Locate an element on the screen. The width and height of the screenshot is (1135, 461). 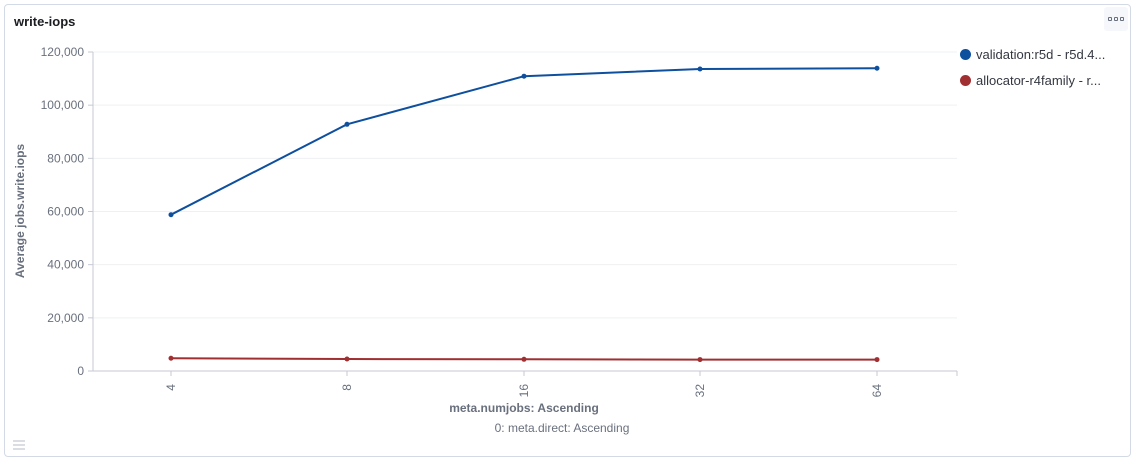
x-tick-label: 32 is located at coordinates (700, 391).